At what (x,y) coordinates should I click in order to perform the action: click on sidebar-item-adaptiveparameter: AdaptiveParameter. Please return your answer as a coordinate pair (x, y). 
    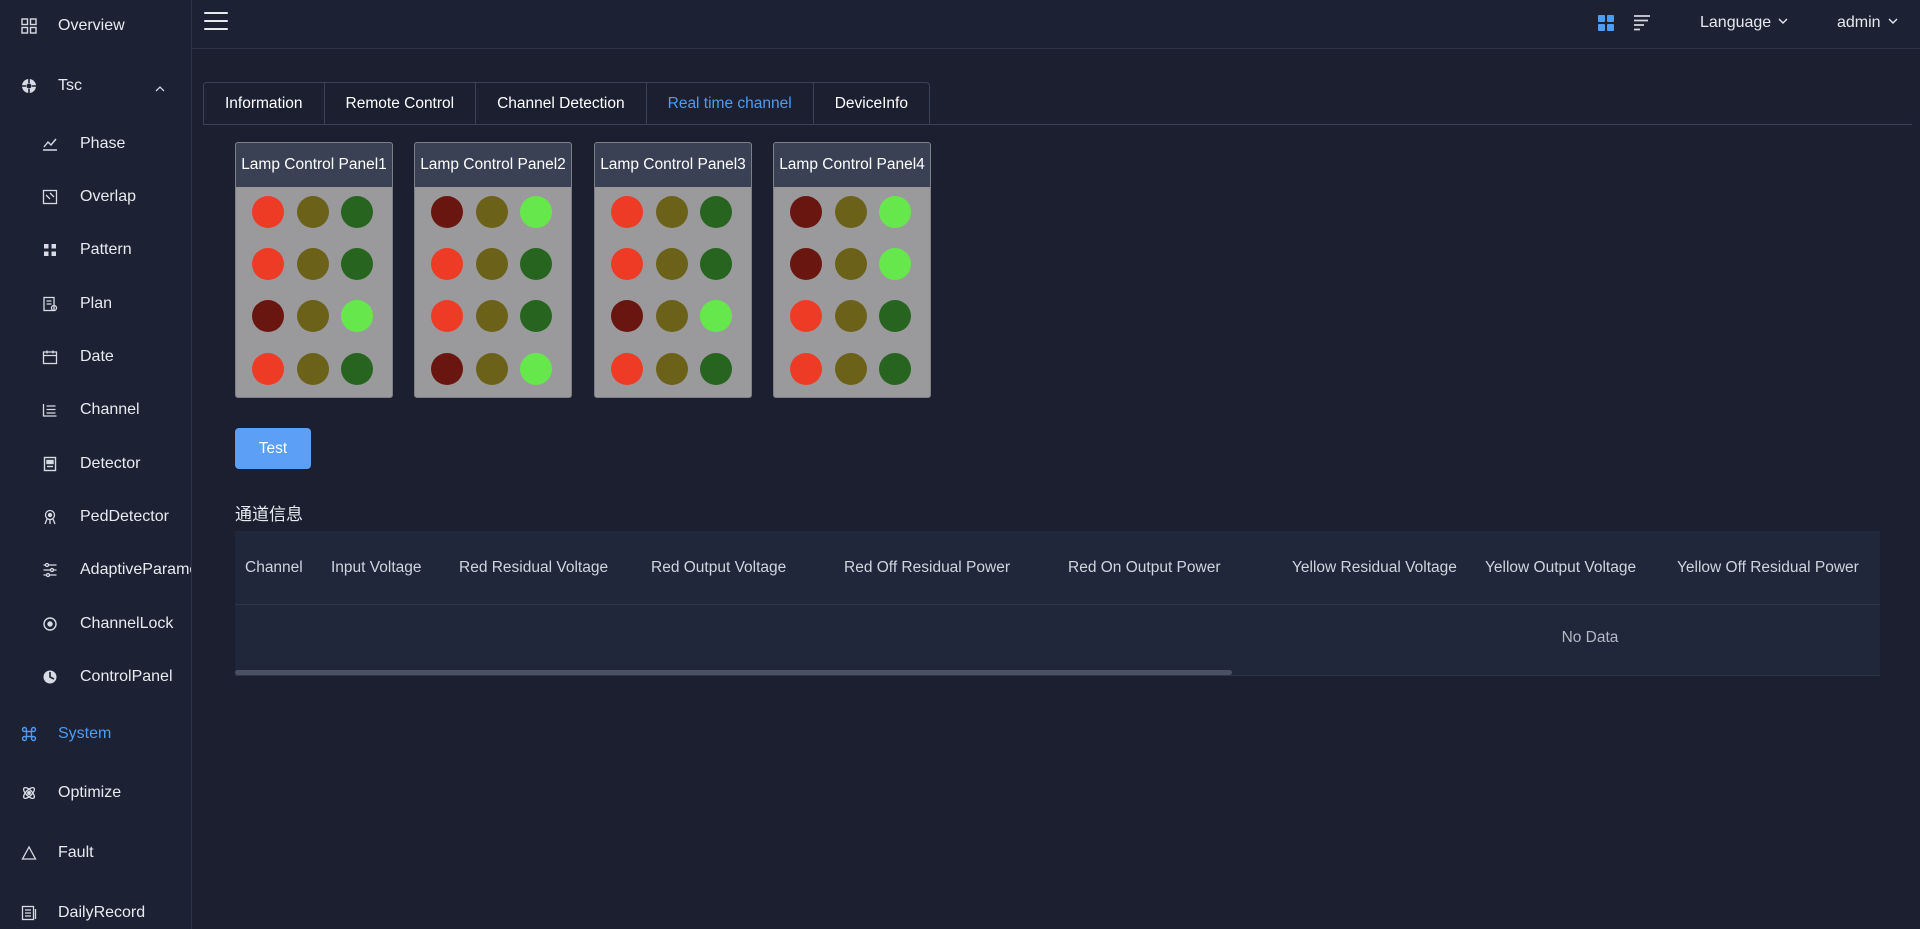
    Looking at the image, I should click on (95, 570).